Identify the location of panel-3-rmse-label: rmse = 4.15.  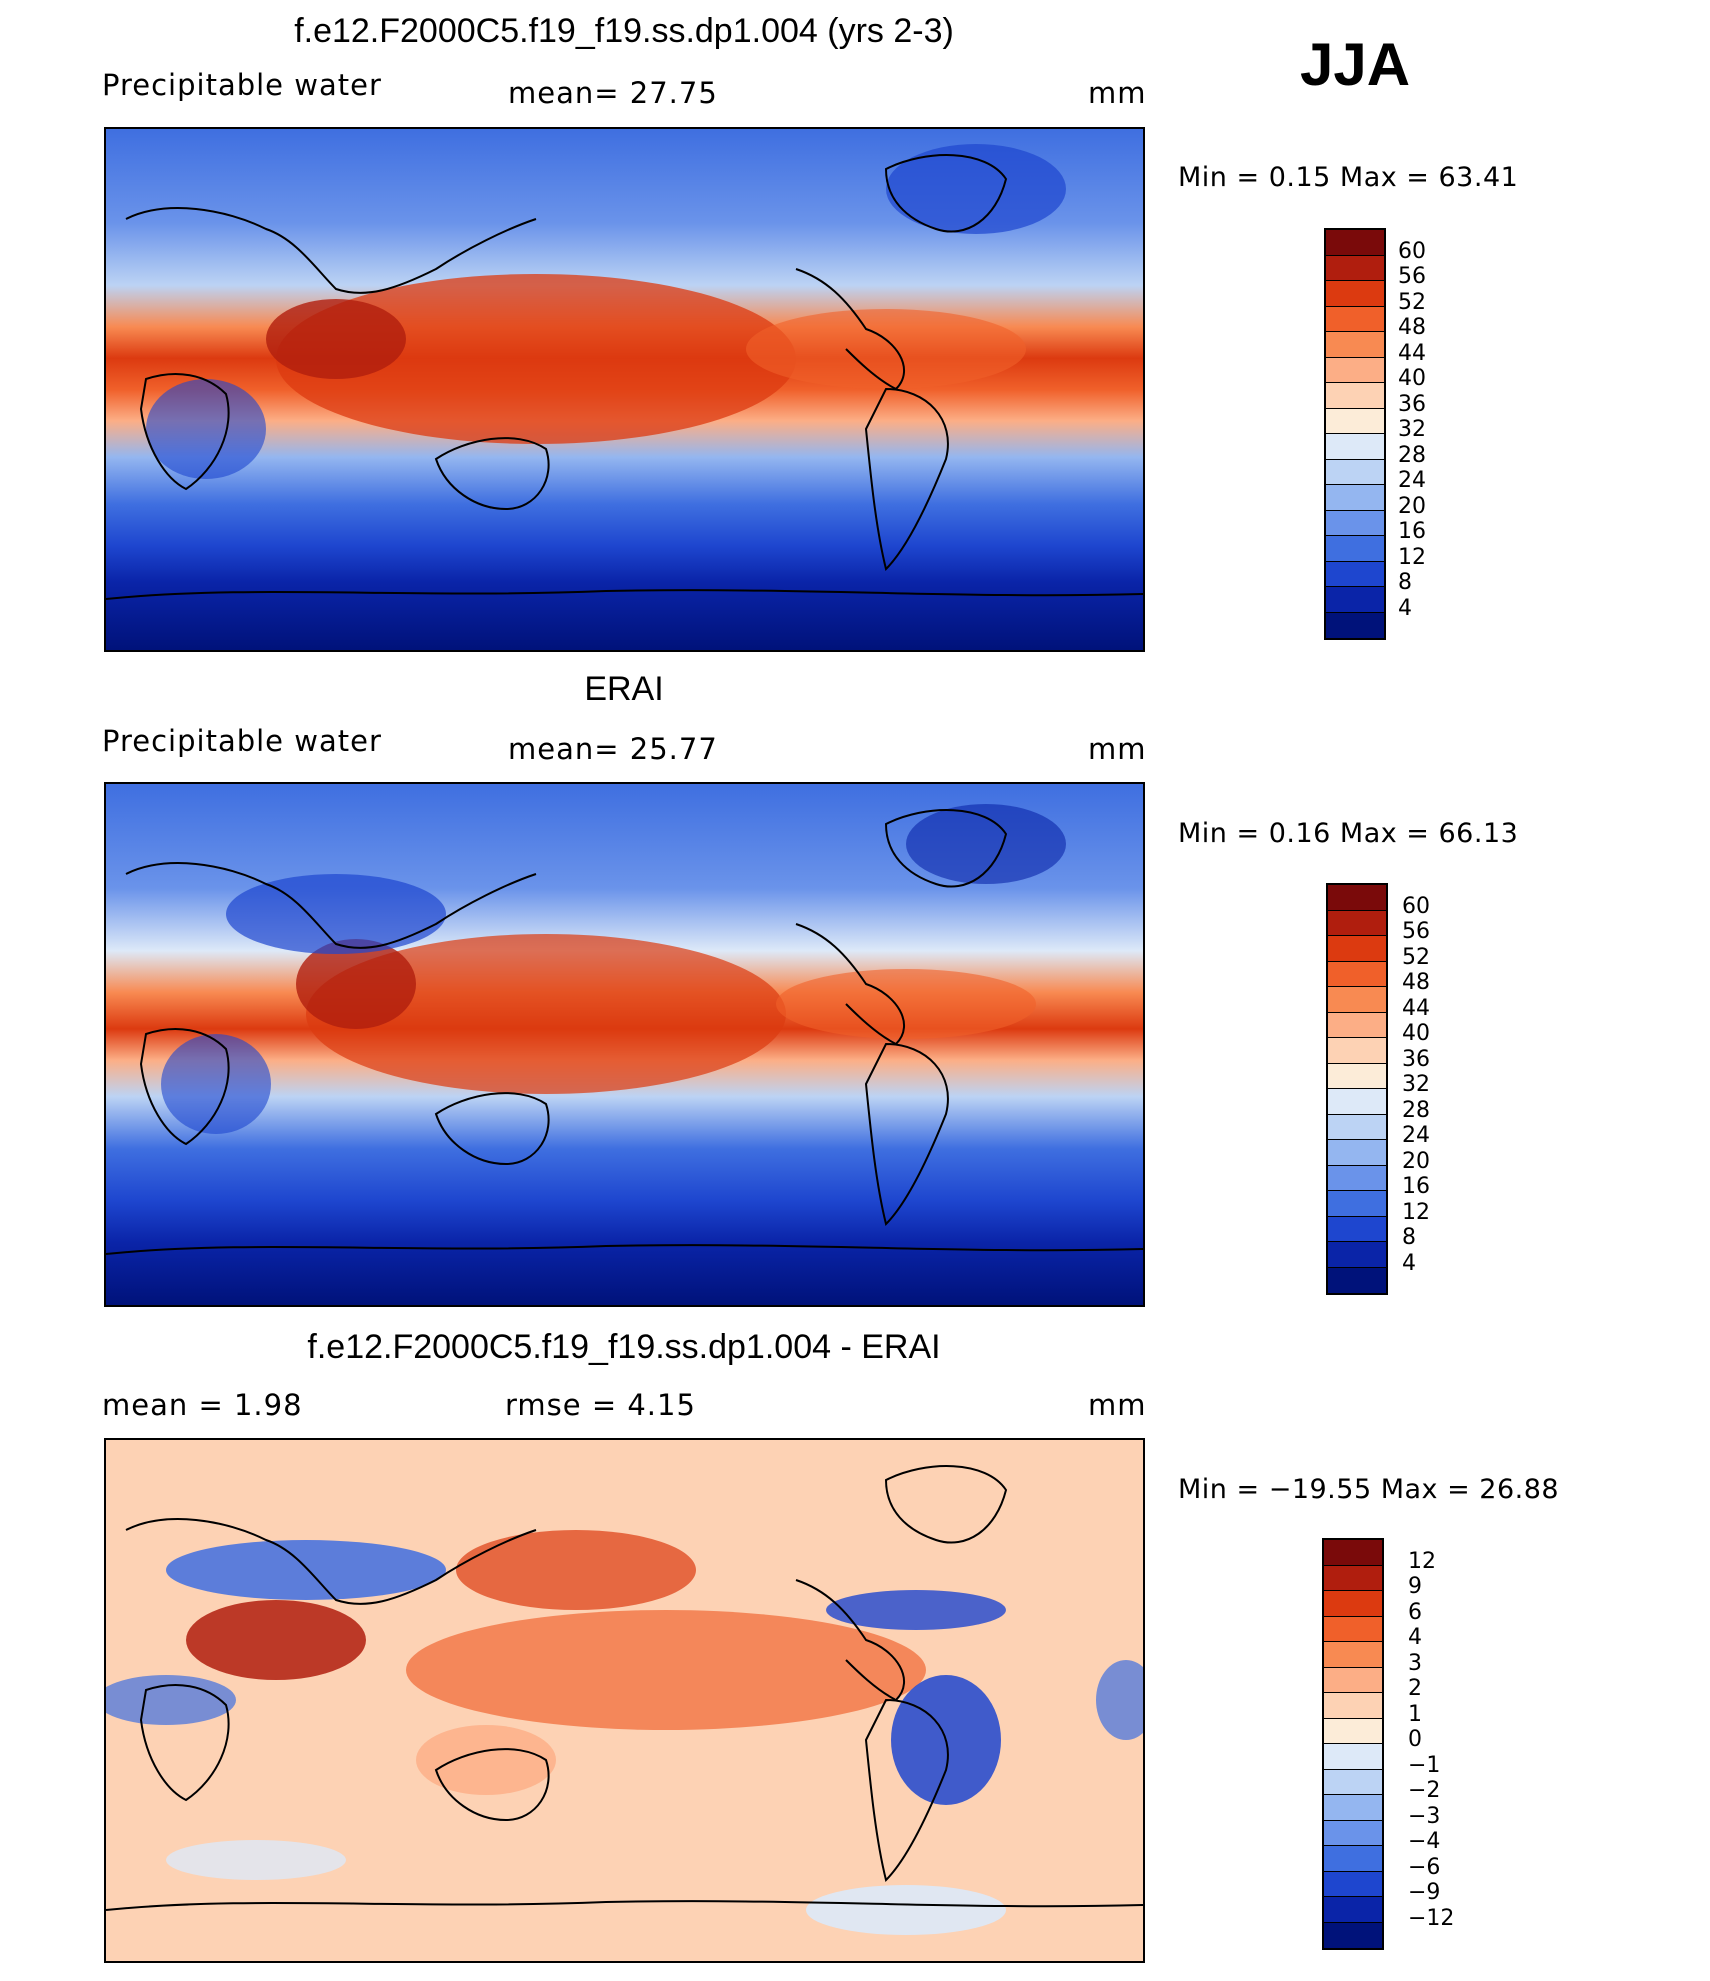
(600, 1405).